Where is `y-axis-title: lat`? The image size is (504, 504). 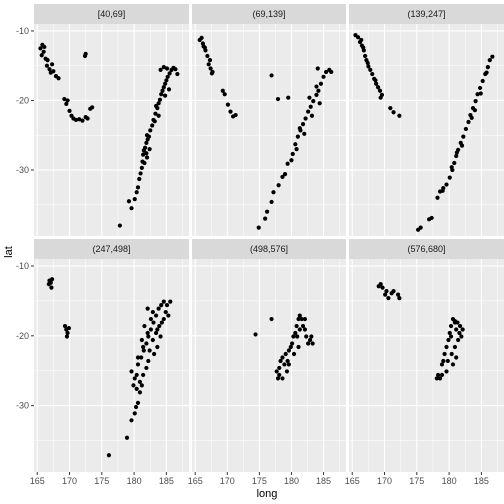
y-axis-title: lat is located at coordinates (9, 252).